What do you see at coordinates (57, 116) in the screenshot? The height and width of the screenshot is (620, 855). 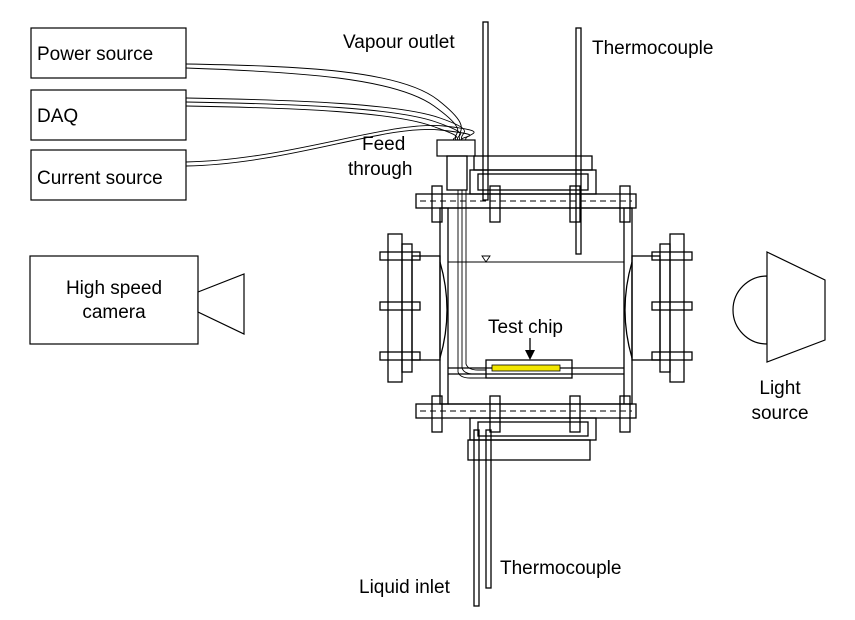 I see `daq-label: DAQ` at bounding box center [57, 116].